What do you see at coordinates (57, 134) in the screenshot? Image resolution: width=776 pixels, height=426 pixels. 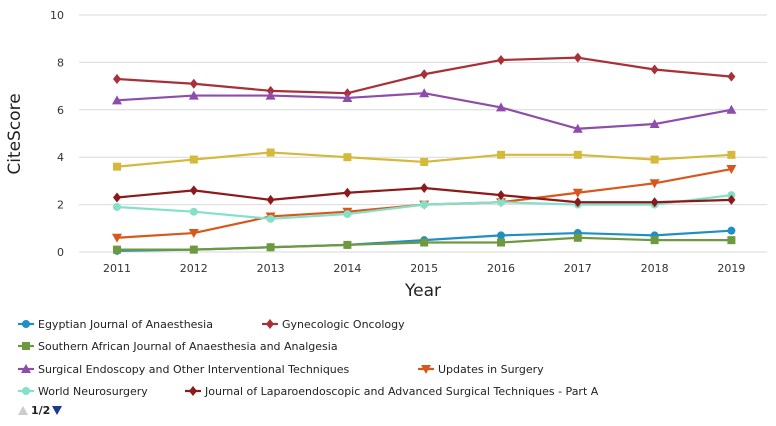 I see `y-axis-ticks: 0 2 4 6 8 10` at bounding box center [57, 134].